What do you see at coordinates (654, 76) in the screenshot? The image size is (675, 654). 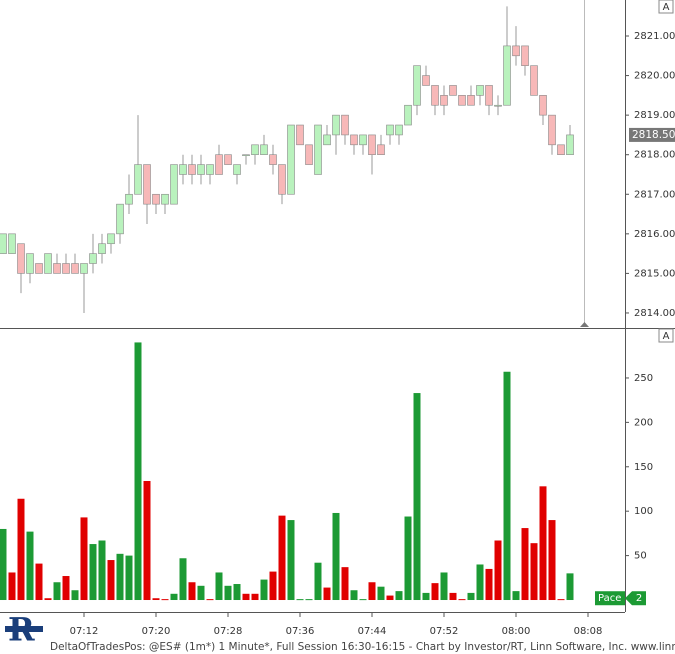 I see `y-tick-label: 2820.00` at bounding box center [654, 76].